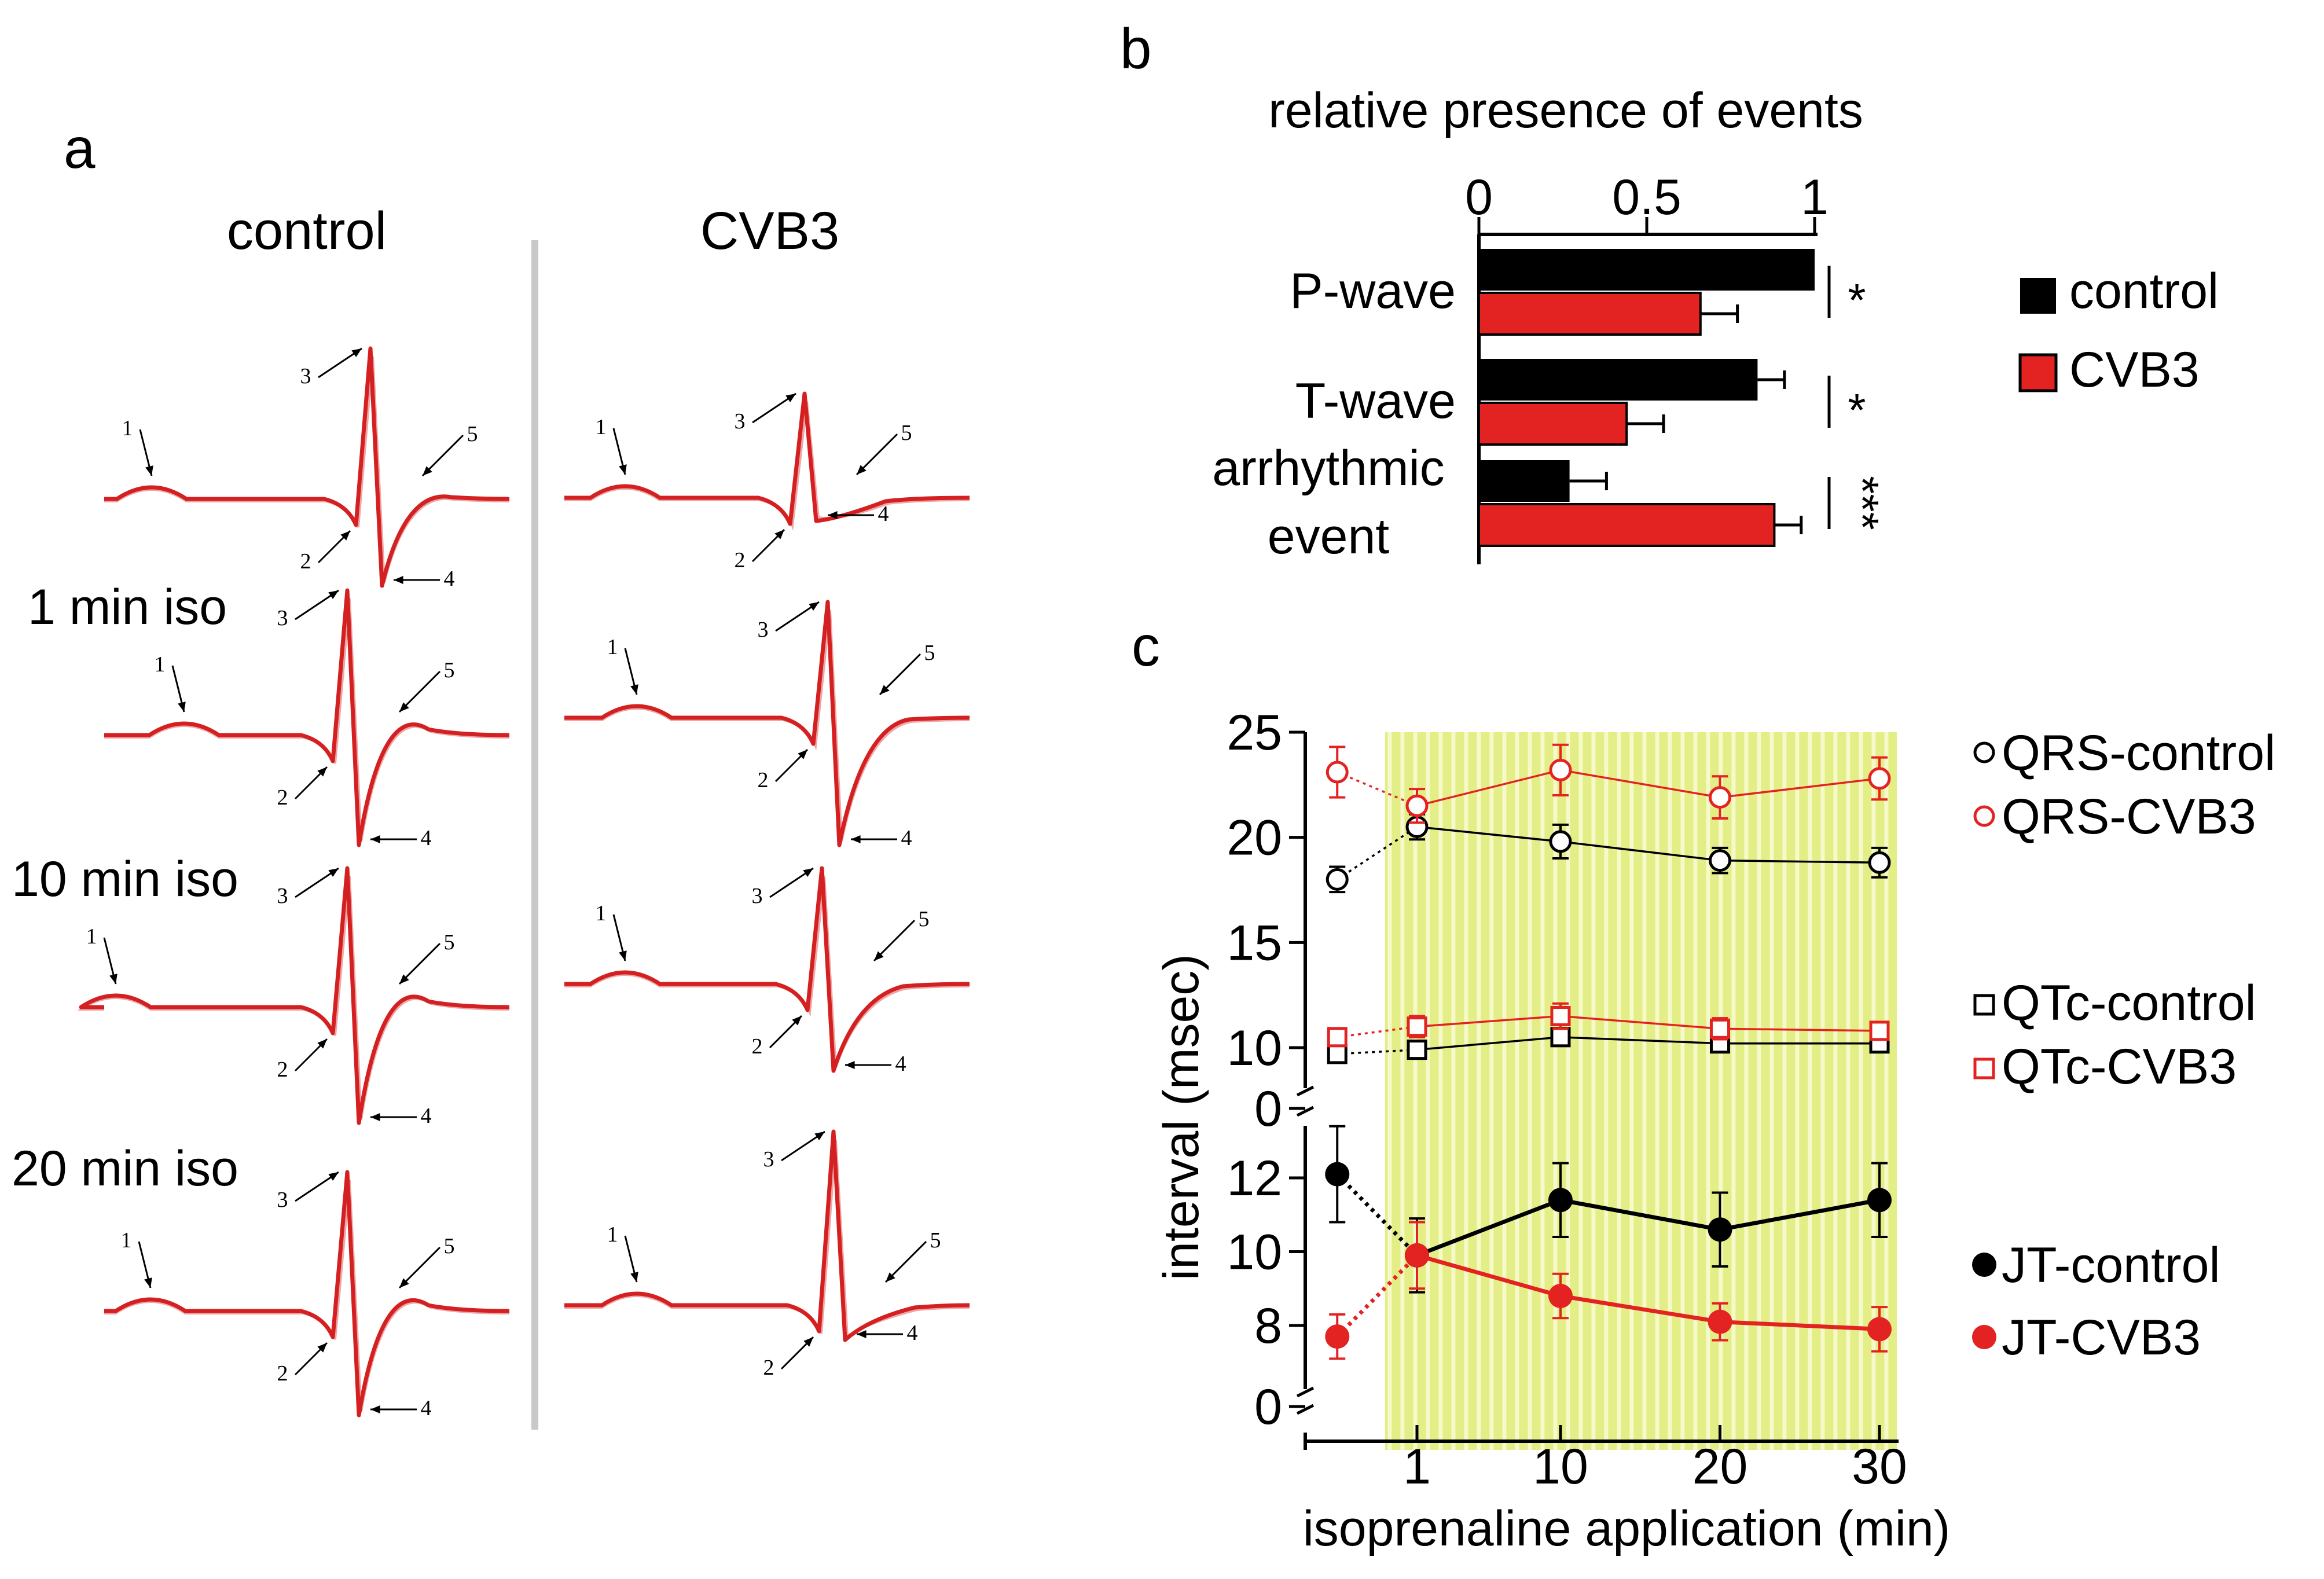 The image size is (2324, 1579). Describe the element at coordinates (1984, 752) in the screenshot. I see `legend-marker-qrs-control` at that location.